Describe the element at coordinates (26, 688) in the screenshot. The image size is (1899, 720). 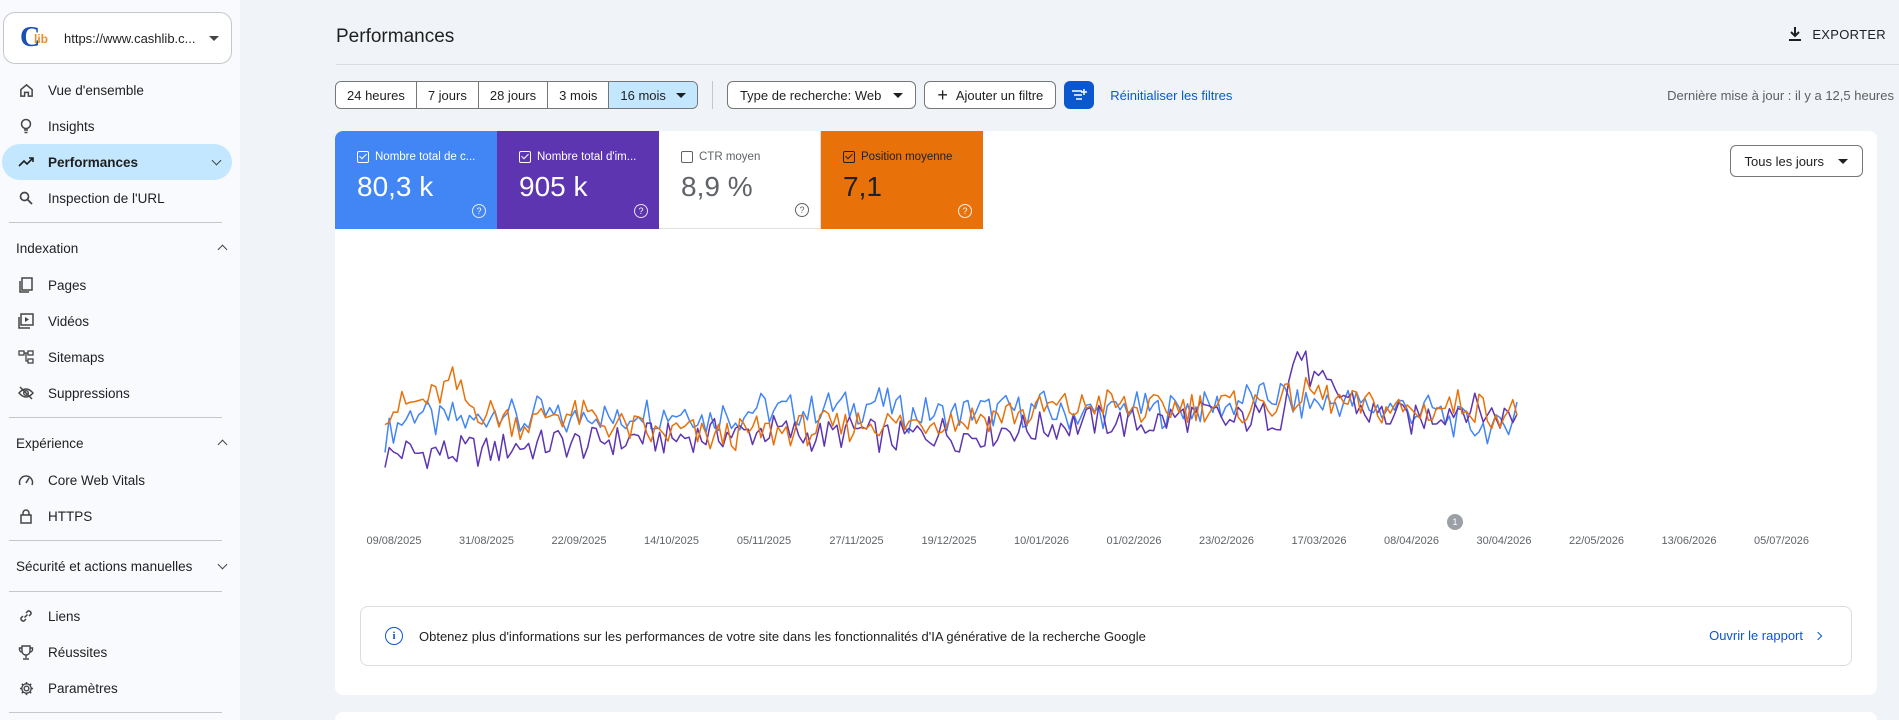
I see `gear-icon` at that location.